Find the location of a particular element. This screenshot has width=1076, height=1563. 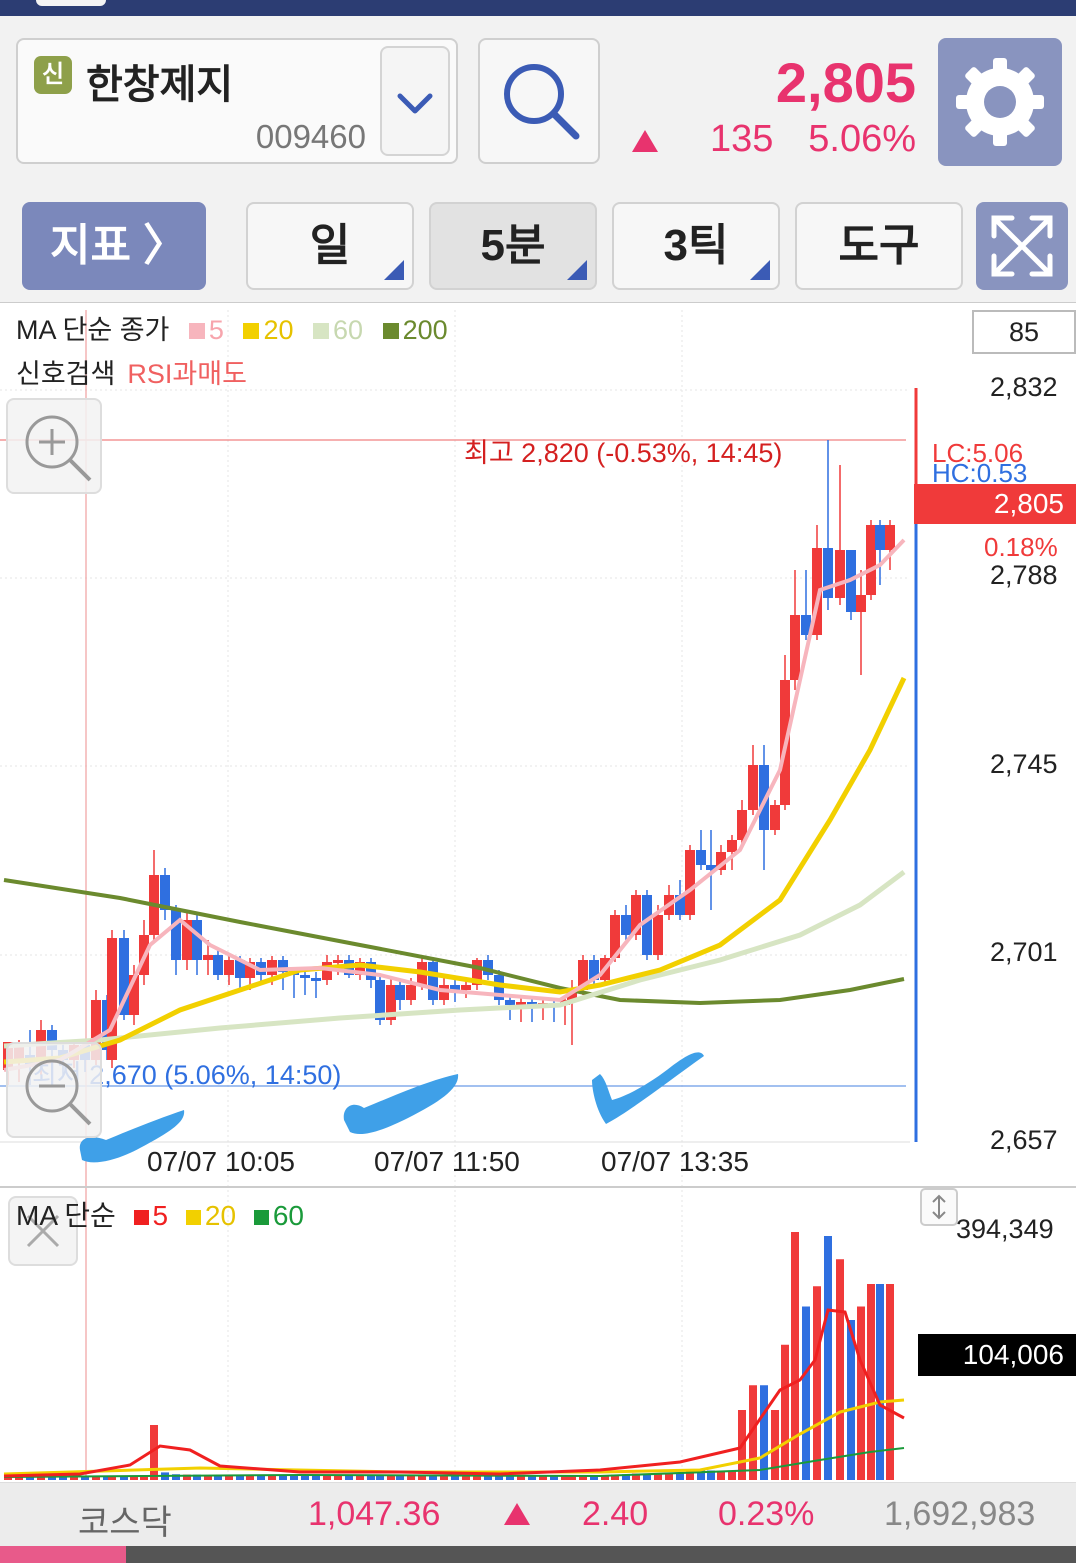

annotation-checkmarks is located at coordinates (391, 1107).